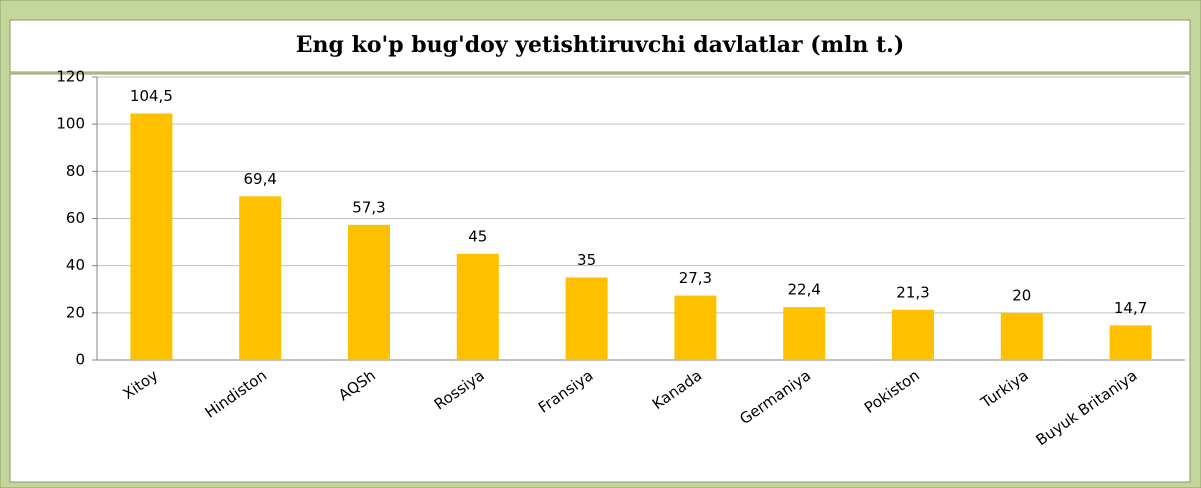  I want to click on value-label: 21,3, so click(912, 292).